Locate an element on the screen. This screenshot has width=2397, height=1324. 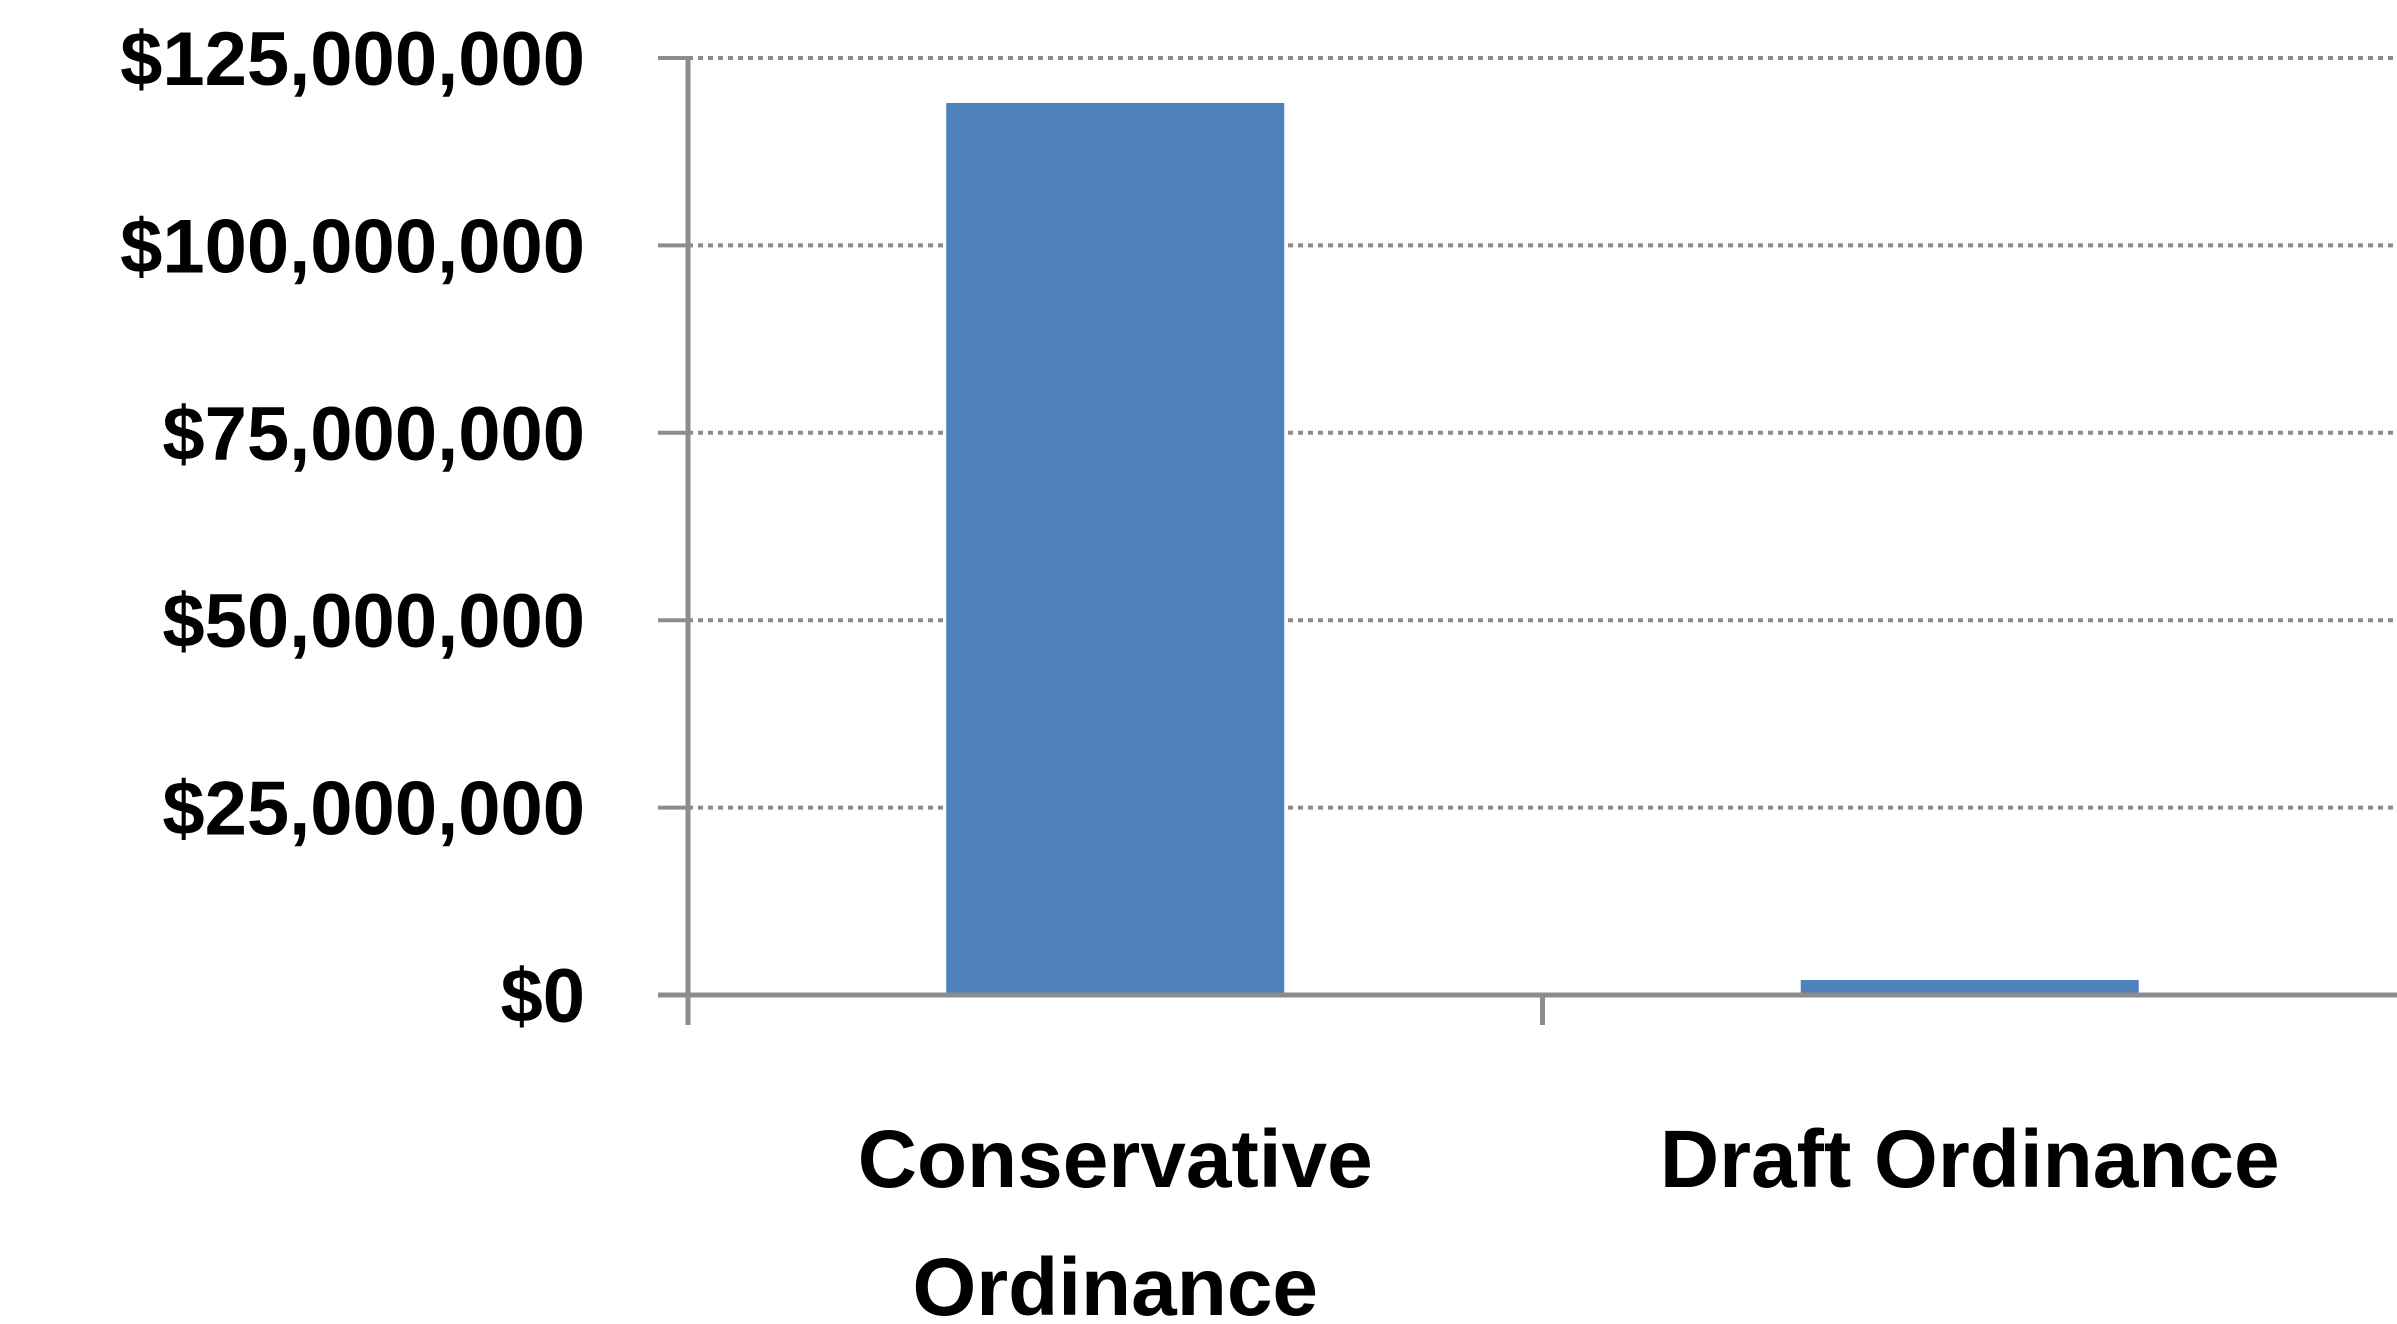
x-category-label: Draft Ordinance is located at coordinates (1970, 1159).